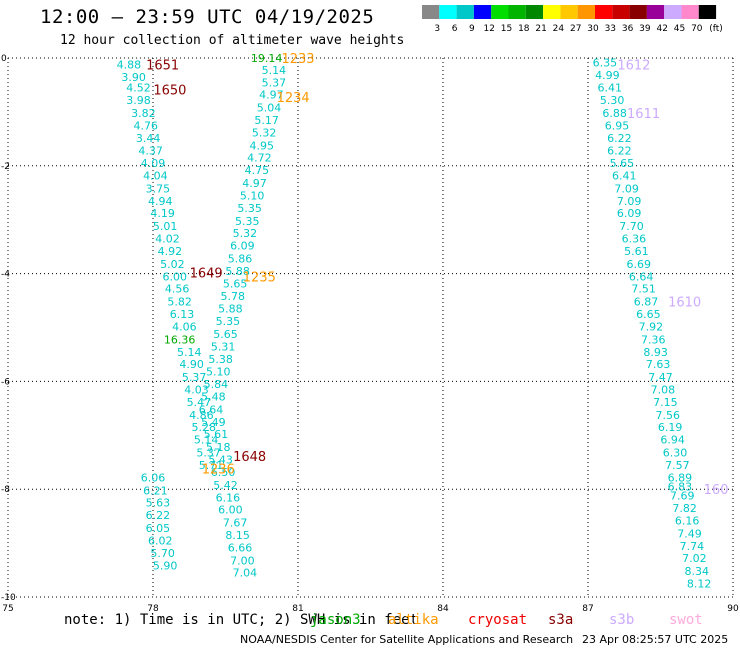  What do you see at coordinates (684, 303) in the screenshot?
I see `pass-number-label: 1610` at bounding box center [684, 303].